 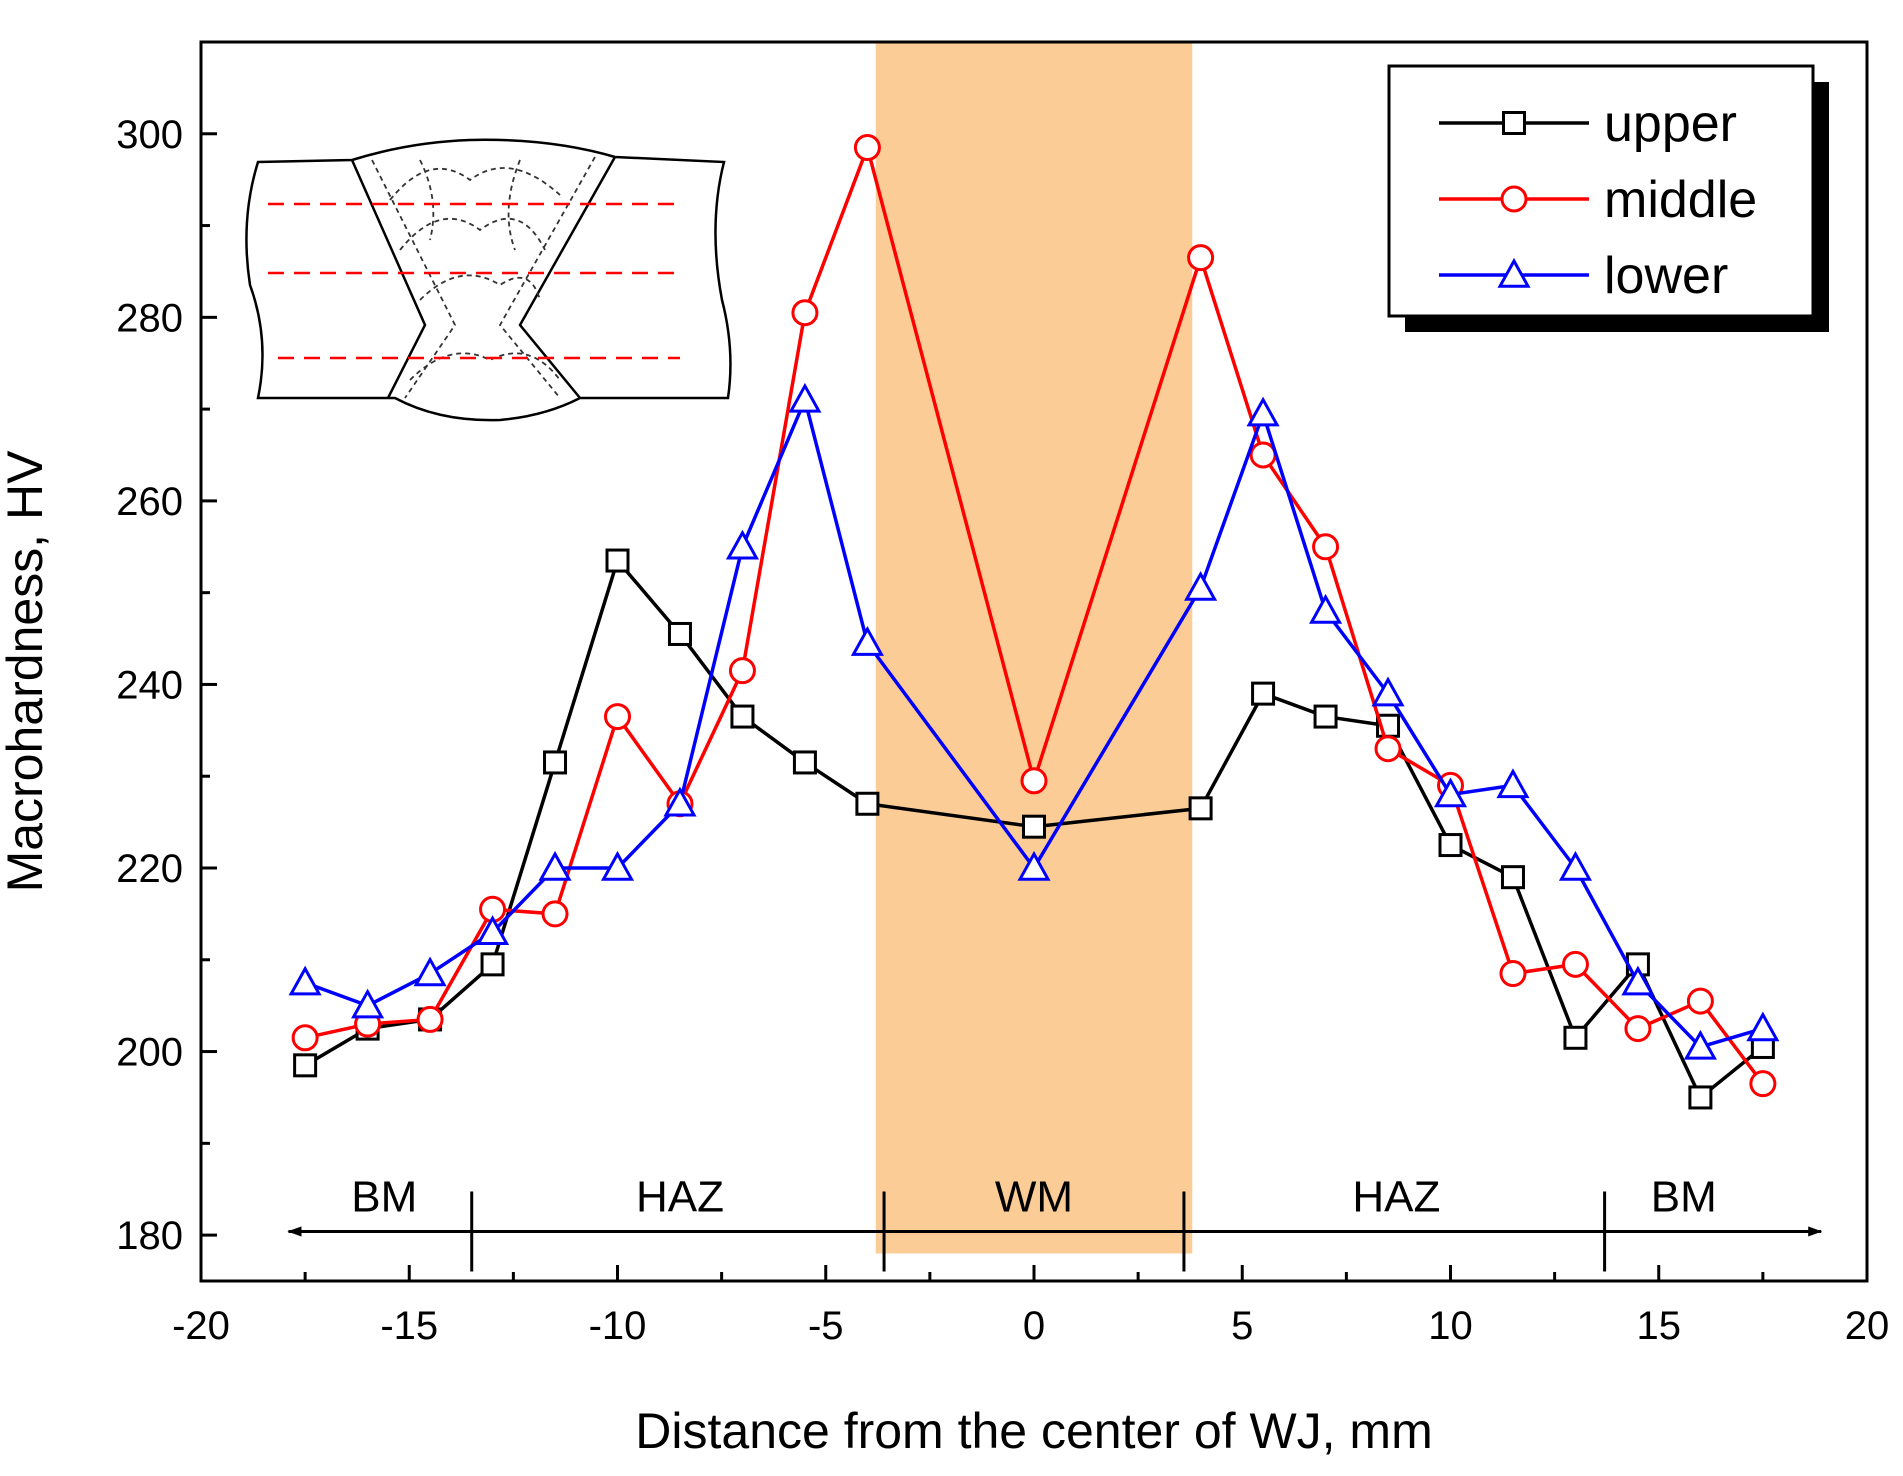 I want to click on legend-label-middle: middle, so click(x=1680, y=200).